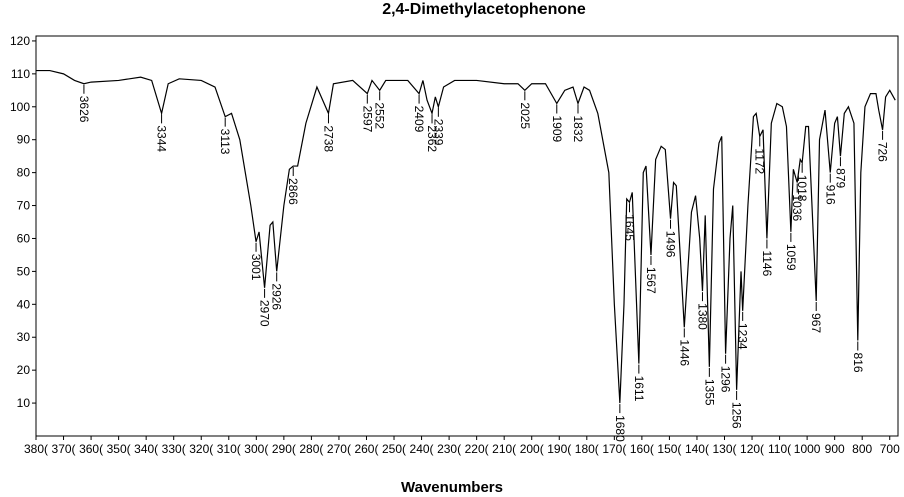 The image size is (904, 497). I want to click on peak-label: 2926, so click(277, 296).